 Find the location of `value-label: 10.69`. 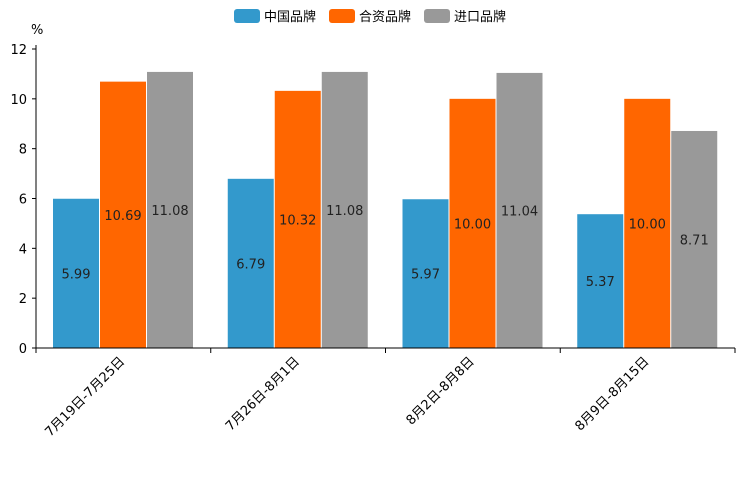

value-label: 10.69 is located at coordinates (122, 216).